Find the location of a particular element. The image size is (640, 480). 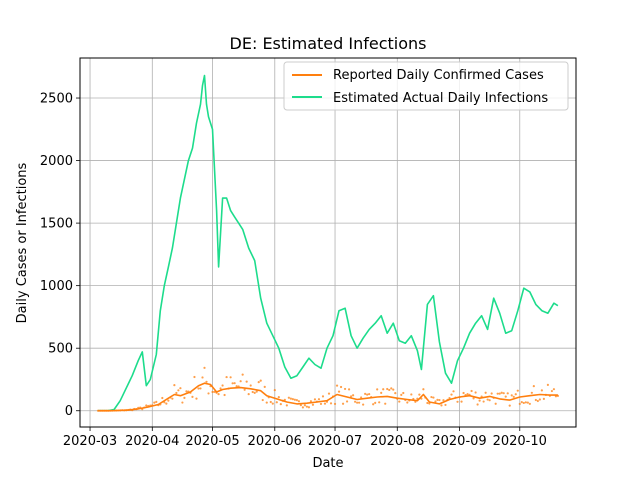

y-tick-label: 1500 is located at coordinates (56, 224).